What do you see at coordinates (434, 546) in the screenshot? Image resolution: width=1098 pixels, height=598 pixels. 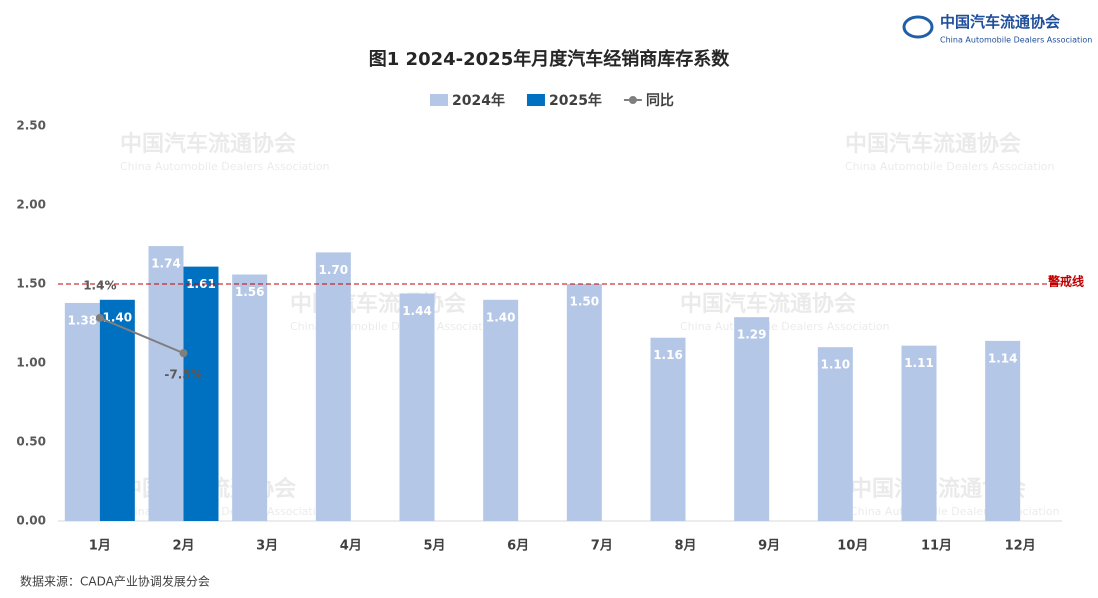 I see `x-tick-label: 5月` at bounding box center [434, 546].